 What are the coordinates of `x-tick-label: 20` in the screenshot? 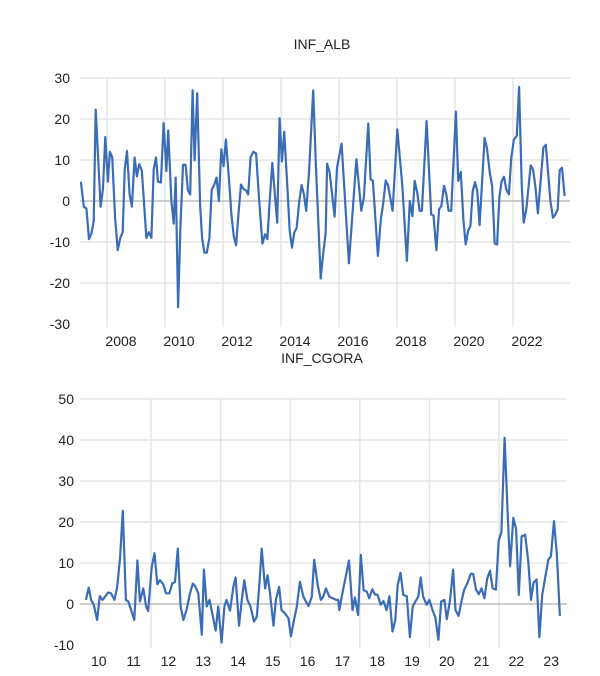 It's located at (447, 661).